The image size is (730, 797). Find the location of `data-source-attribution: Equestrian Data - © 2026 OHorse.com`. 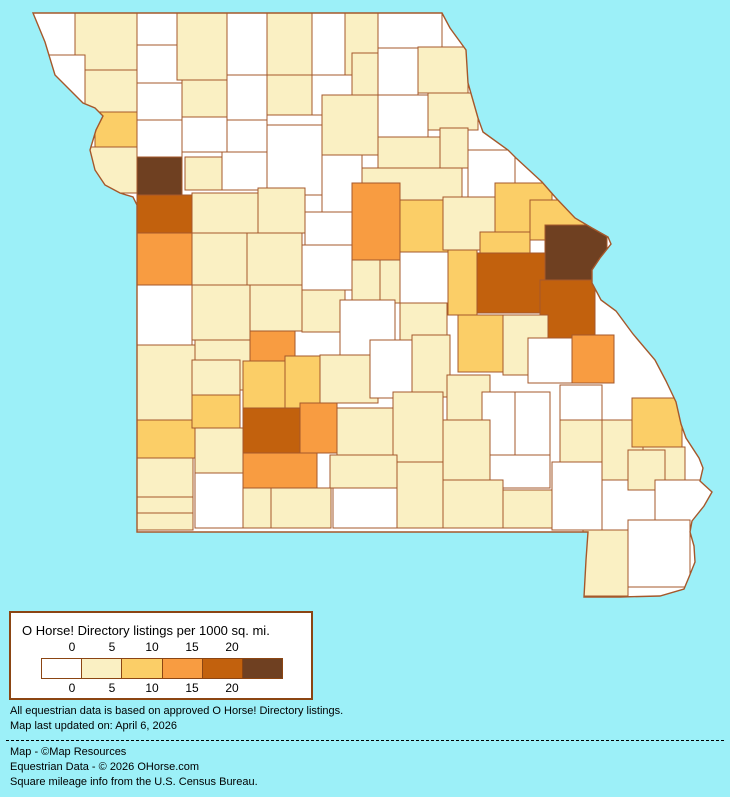

data-source-attribution: Equestrian Data - © 2026 OHorse.com is located at coordinates (105, 767).